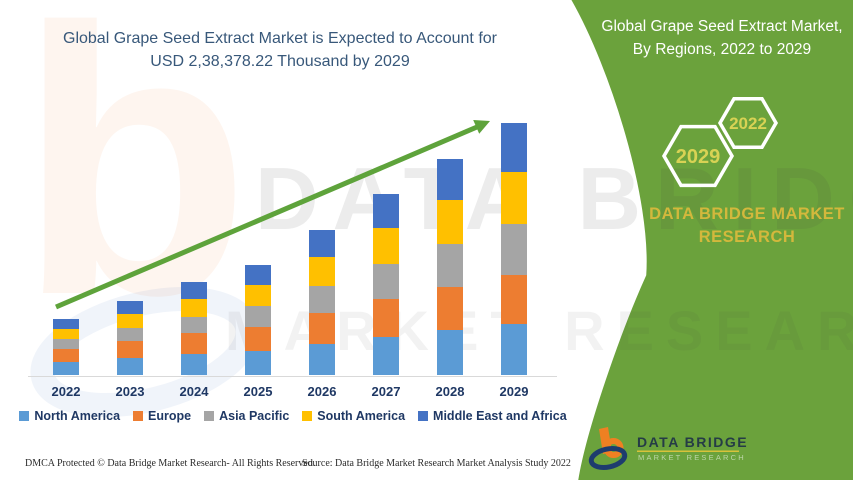  I want to click on legend-label: North America, so click(77, 416).